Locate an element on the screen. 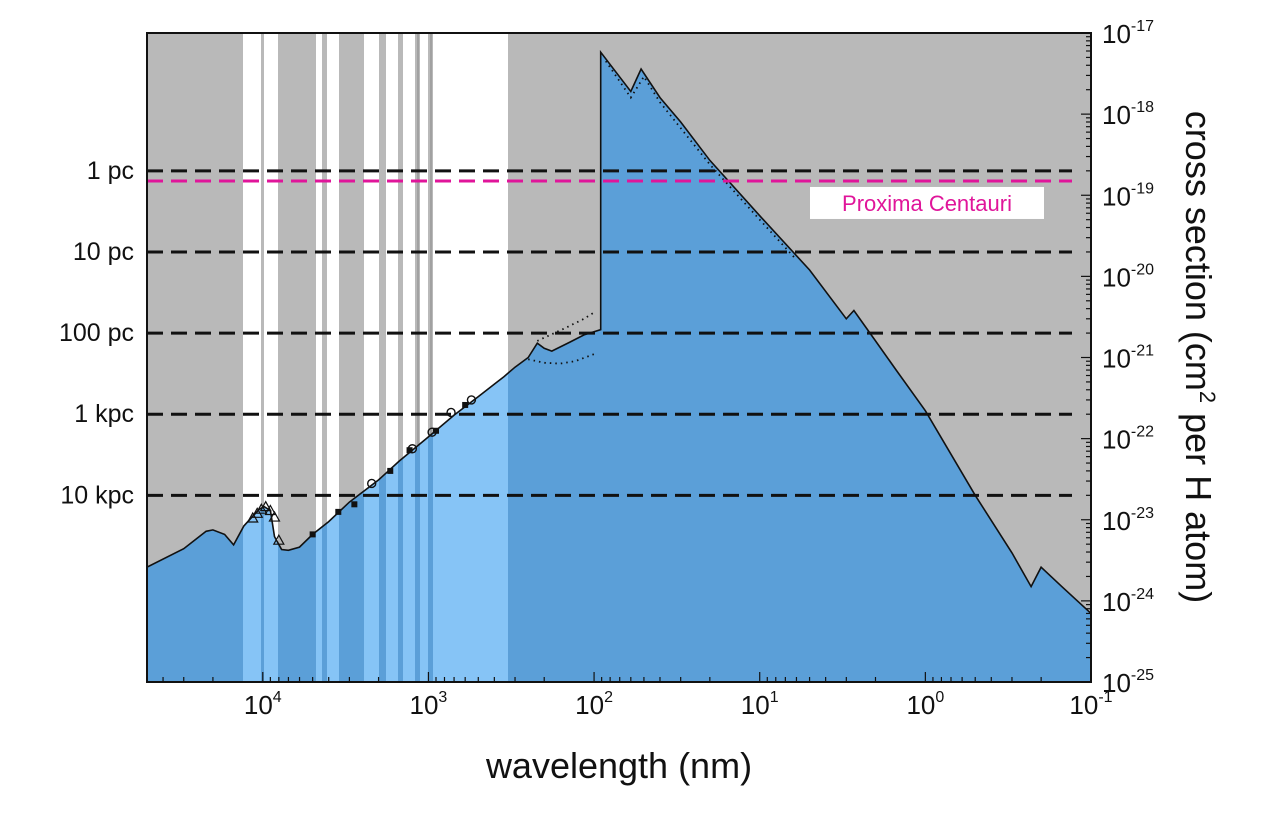 Image resolution: width=1280 pixels, height=830 pixels. y-tick-label: 10-20 is located at coordinates (1128, 276).